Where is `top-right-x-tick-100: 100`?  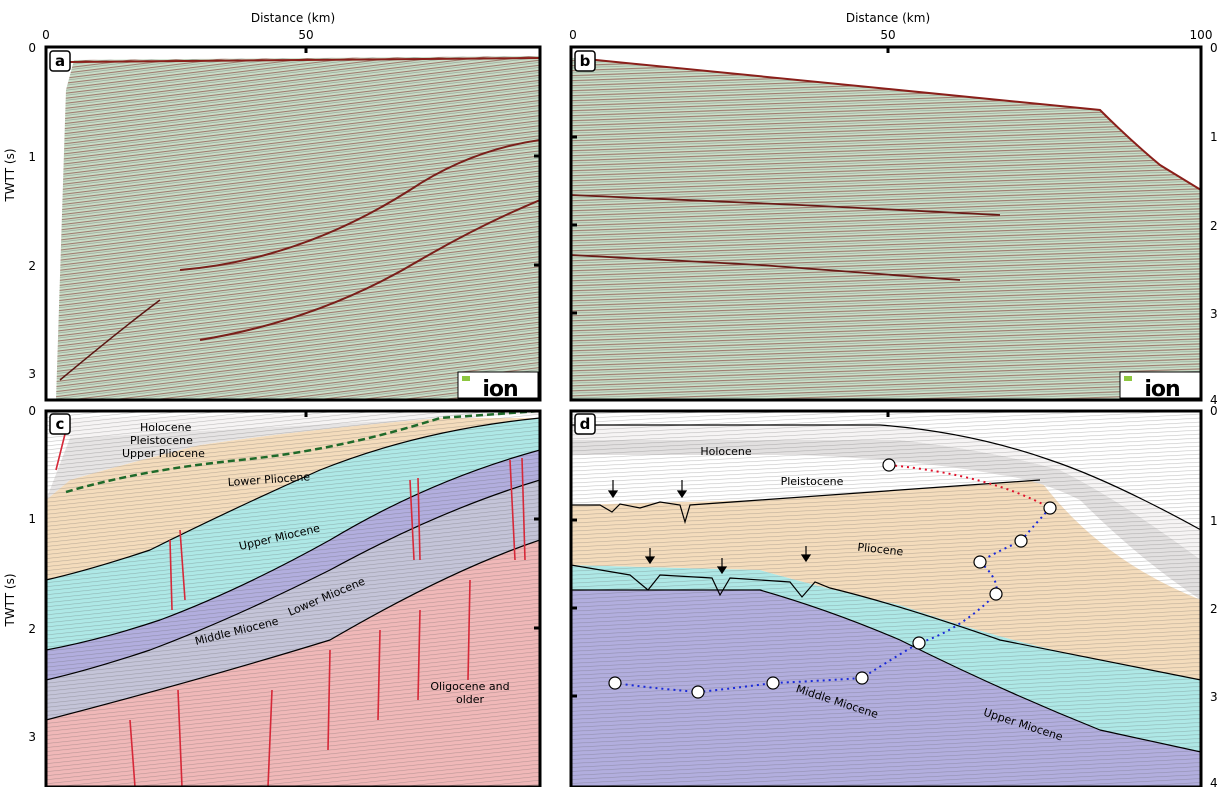
top-right-x-tick-100: 100 is located at coordinates (1201, 35).